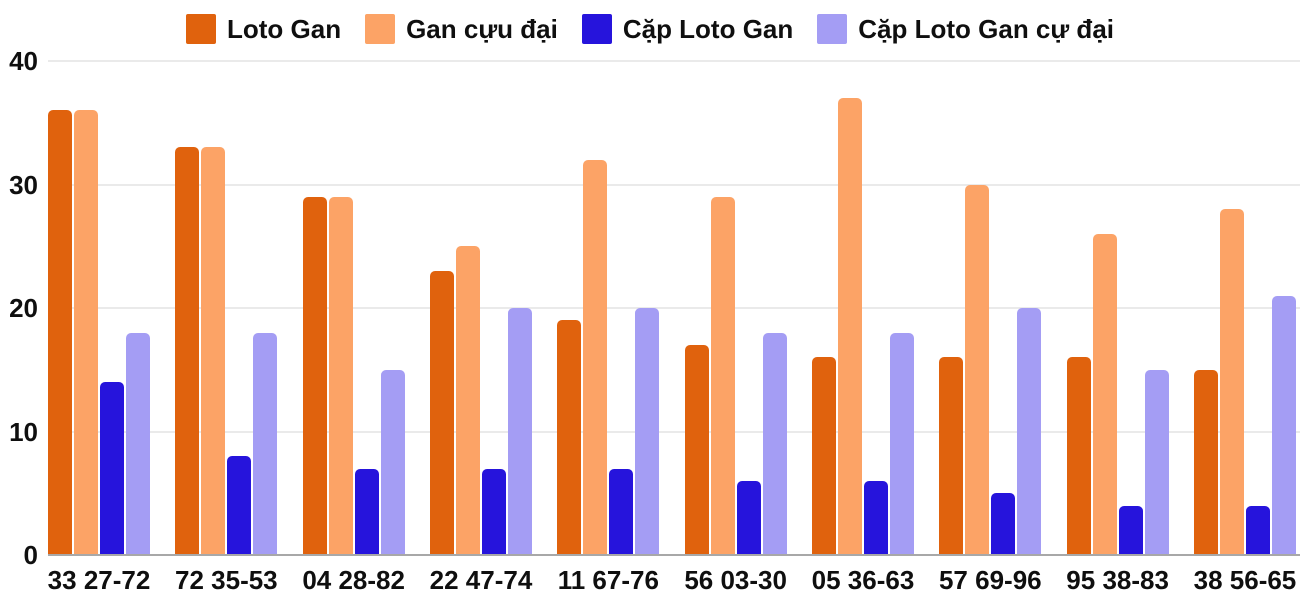 The width and height of the screenshot is (1300, 600). I want to click on x-axis-category-label: 33 27-72, so click(99, 580).